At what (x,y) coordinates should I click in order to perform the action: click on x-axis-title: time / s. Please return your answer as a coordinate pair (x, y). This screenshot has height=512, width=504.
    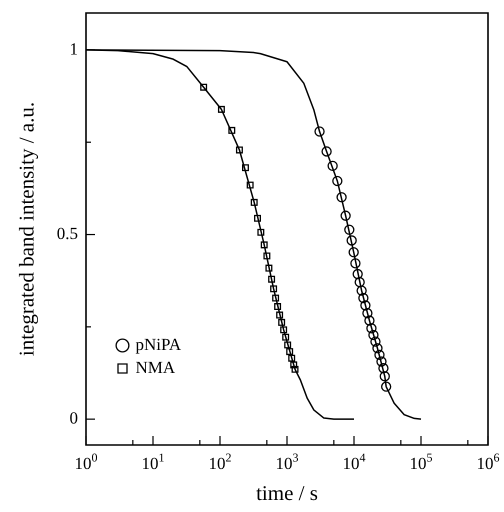
    Looking at the image, I should click on (287, 493).